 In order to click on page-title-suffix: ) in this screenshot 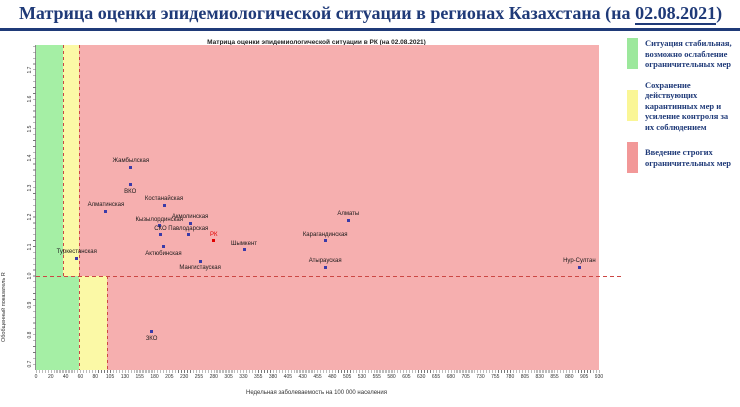, I will do `click(719, 13)`.